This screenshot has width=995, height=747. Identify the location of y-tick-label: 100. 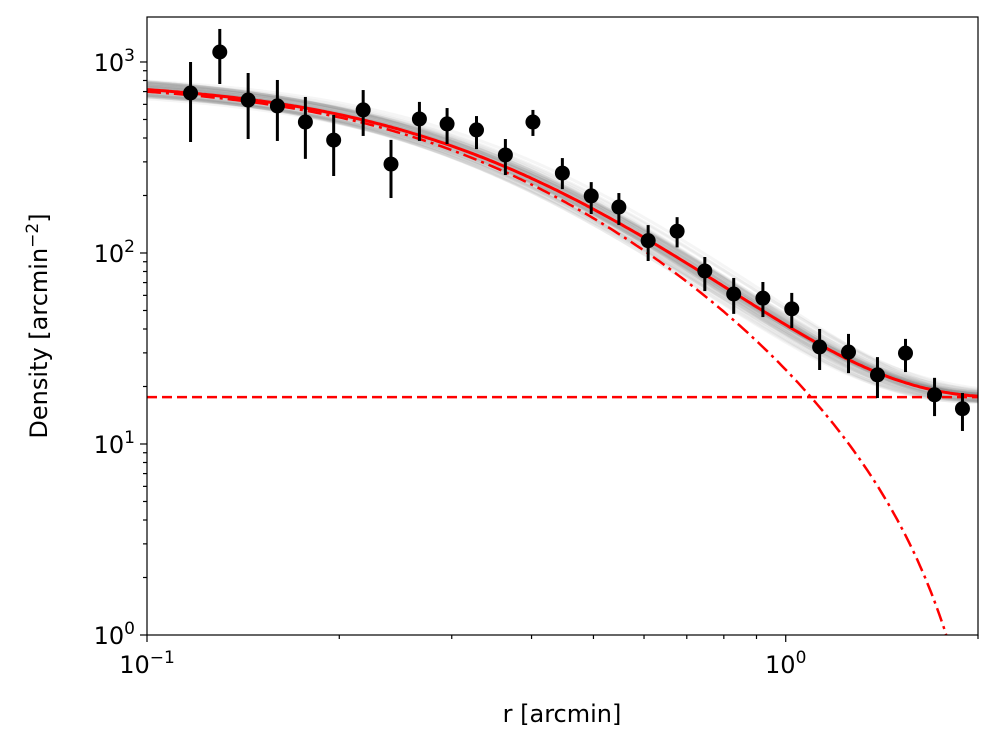
(114, 634).